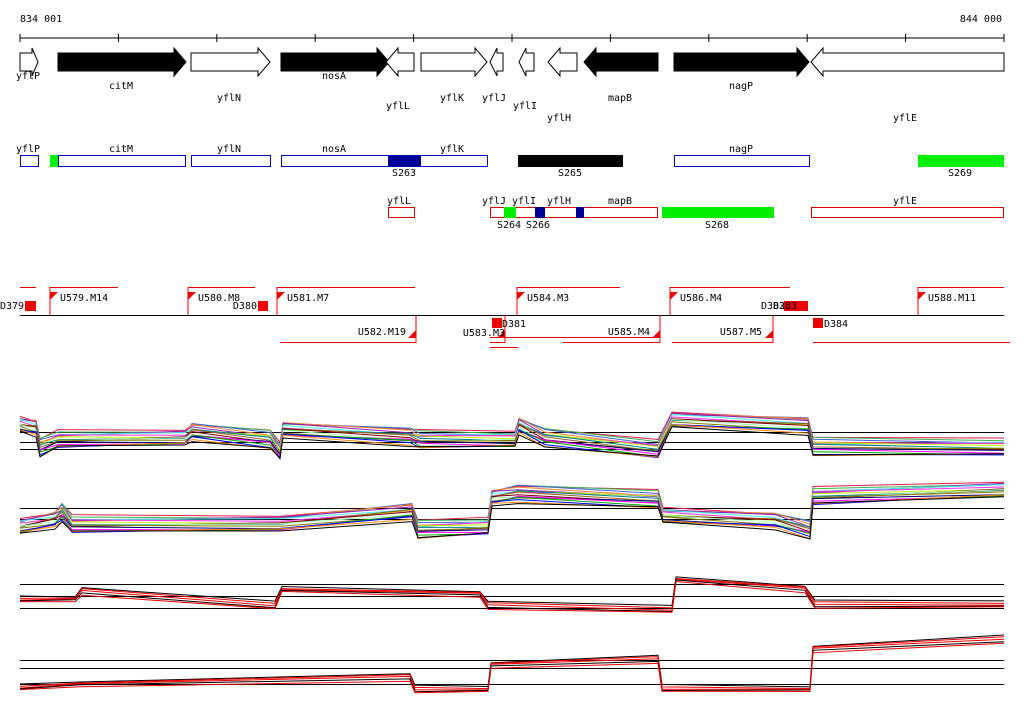 This screenshot has height=714, width=1024. Describe the element at coordinates (741, 149) in the screenshot. I see `track-label: nagP` at that location.